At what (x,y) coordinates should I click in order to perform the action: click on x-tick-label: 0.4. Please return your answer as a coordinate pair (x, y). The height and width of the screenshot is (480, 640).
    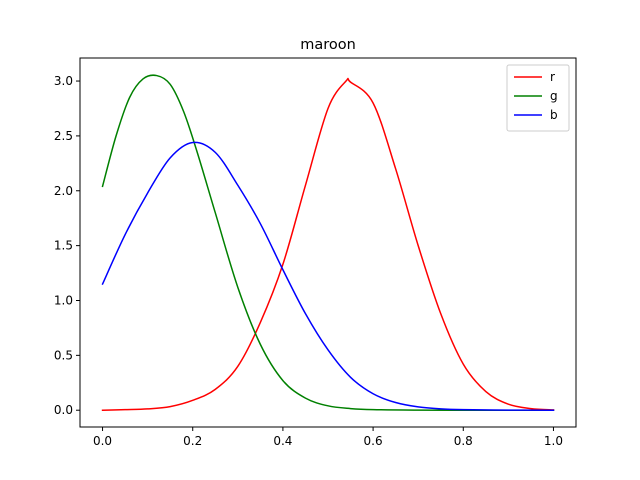
    Looking at the image, I should click on (282, 441).